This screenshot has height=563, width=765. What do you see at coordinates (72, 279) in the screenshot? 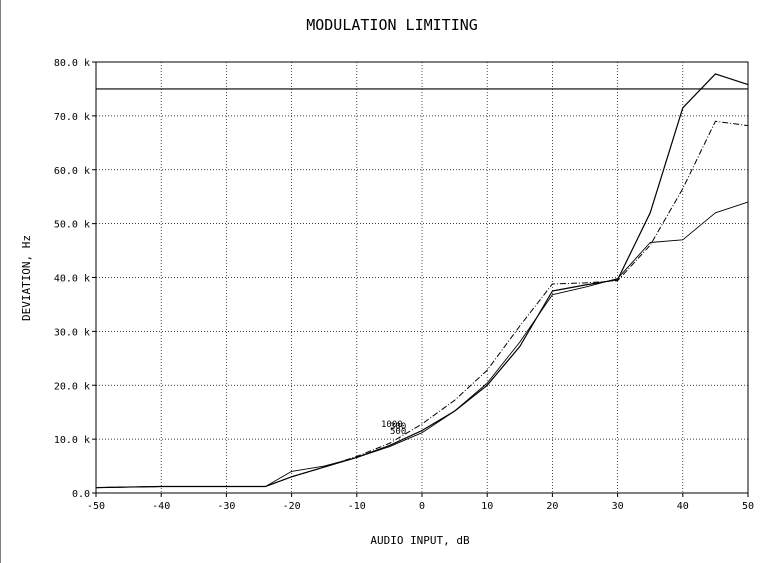
I see `y-tick-label: 40.0 k` at bounding box center [72, 279].